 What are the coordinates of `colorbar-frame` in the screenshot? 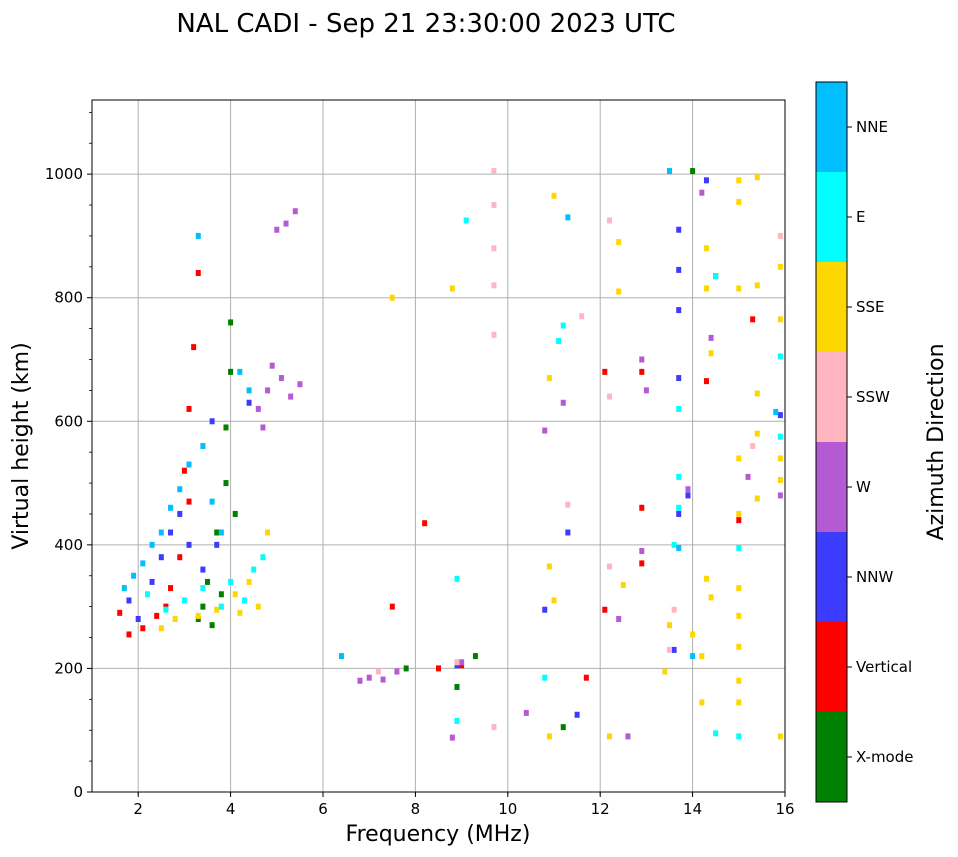 It's located at (831, 442).